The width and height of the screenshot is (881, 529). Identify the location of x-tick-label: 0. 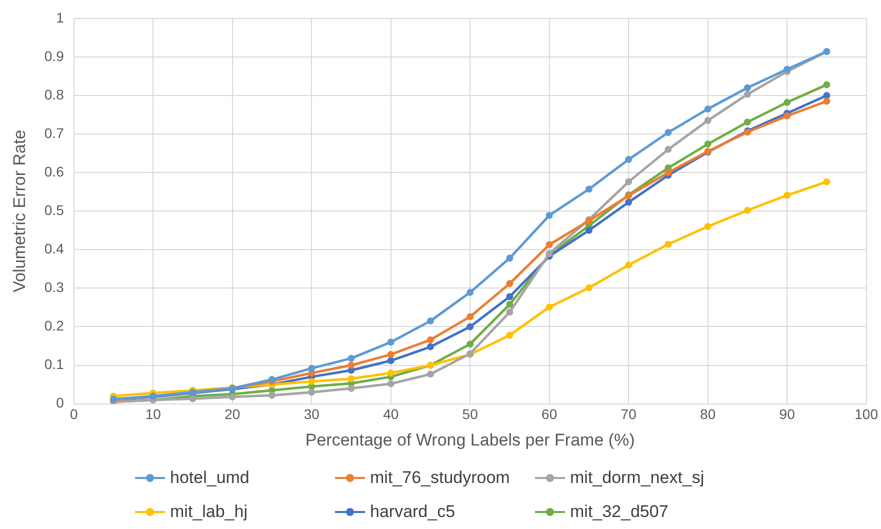
(74, 414).